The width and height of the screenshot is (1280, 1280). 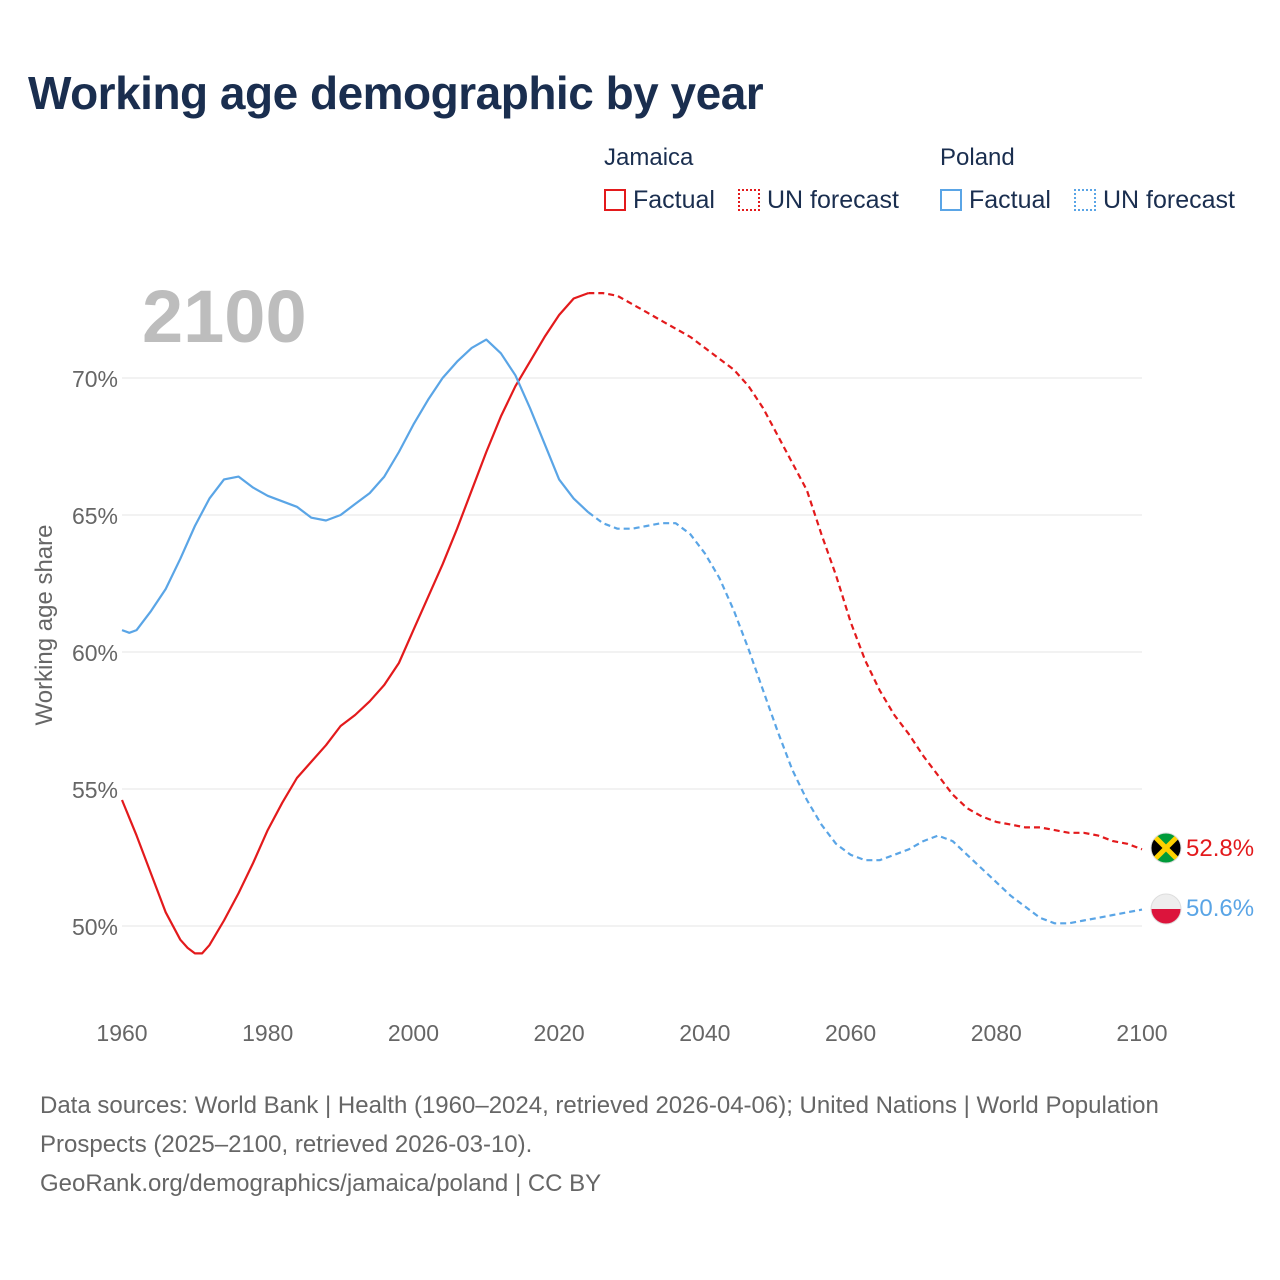 I want to click on chart-title: Working age demographic by year, so click(x=396, y=93).